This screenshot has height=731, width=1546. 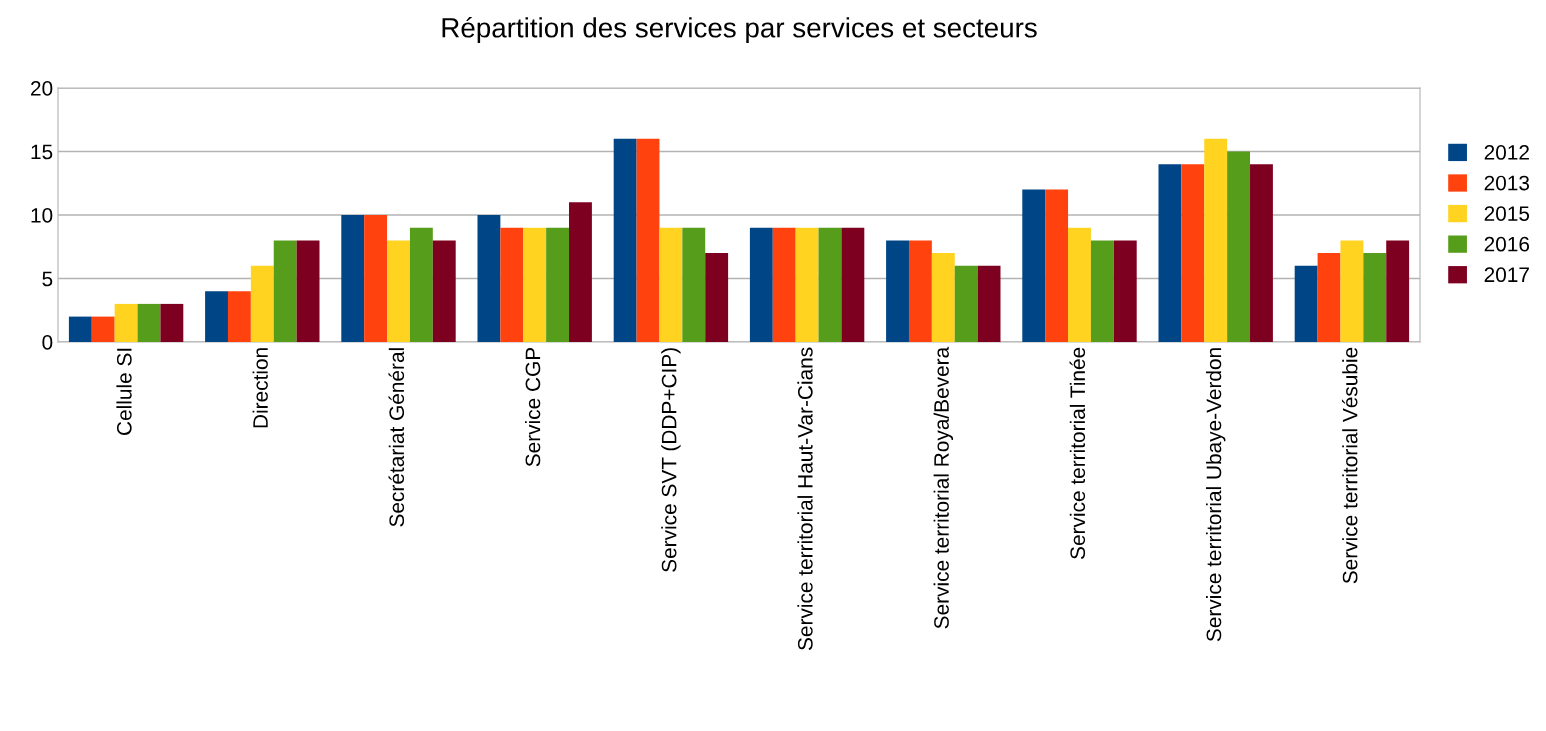 What do you see at coordinates (1215, 495) in the screenshot?
I see `x-tick-label: Service territorial Ubaye-Verdon` at bounding box center [1215, 495].